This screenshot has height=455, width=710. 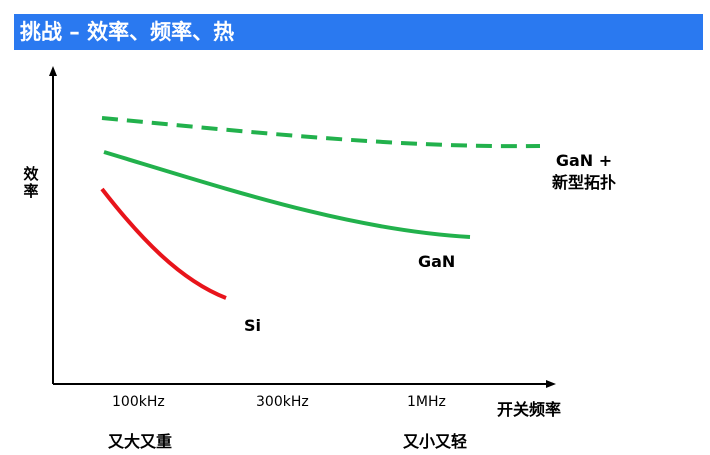 What do you see at coordinates (287, 194) in the screenshot?
I see `curve-gan` at bounding box center [287, 194].